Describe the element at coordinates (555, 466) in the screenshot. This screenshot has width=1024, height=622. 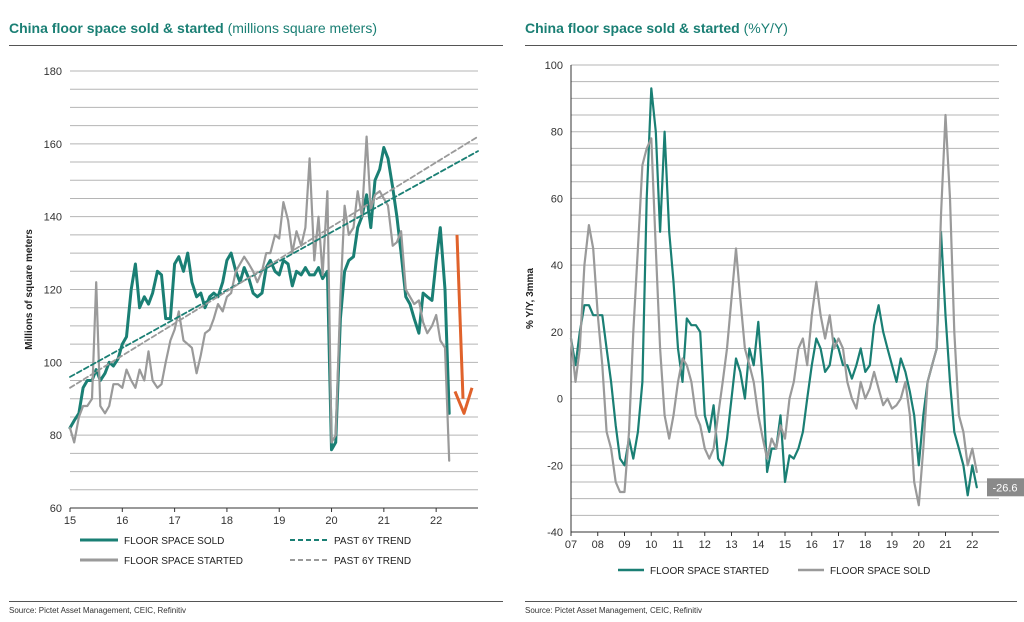
I see `y-tick-label: -20` at that location.